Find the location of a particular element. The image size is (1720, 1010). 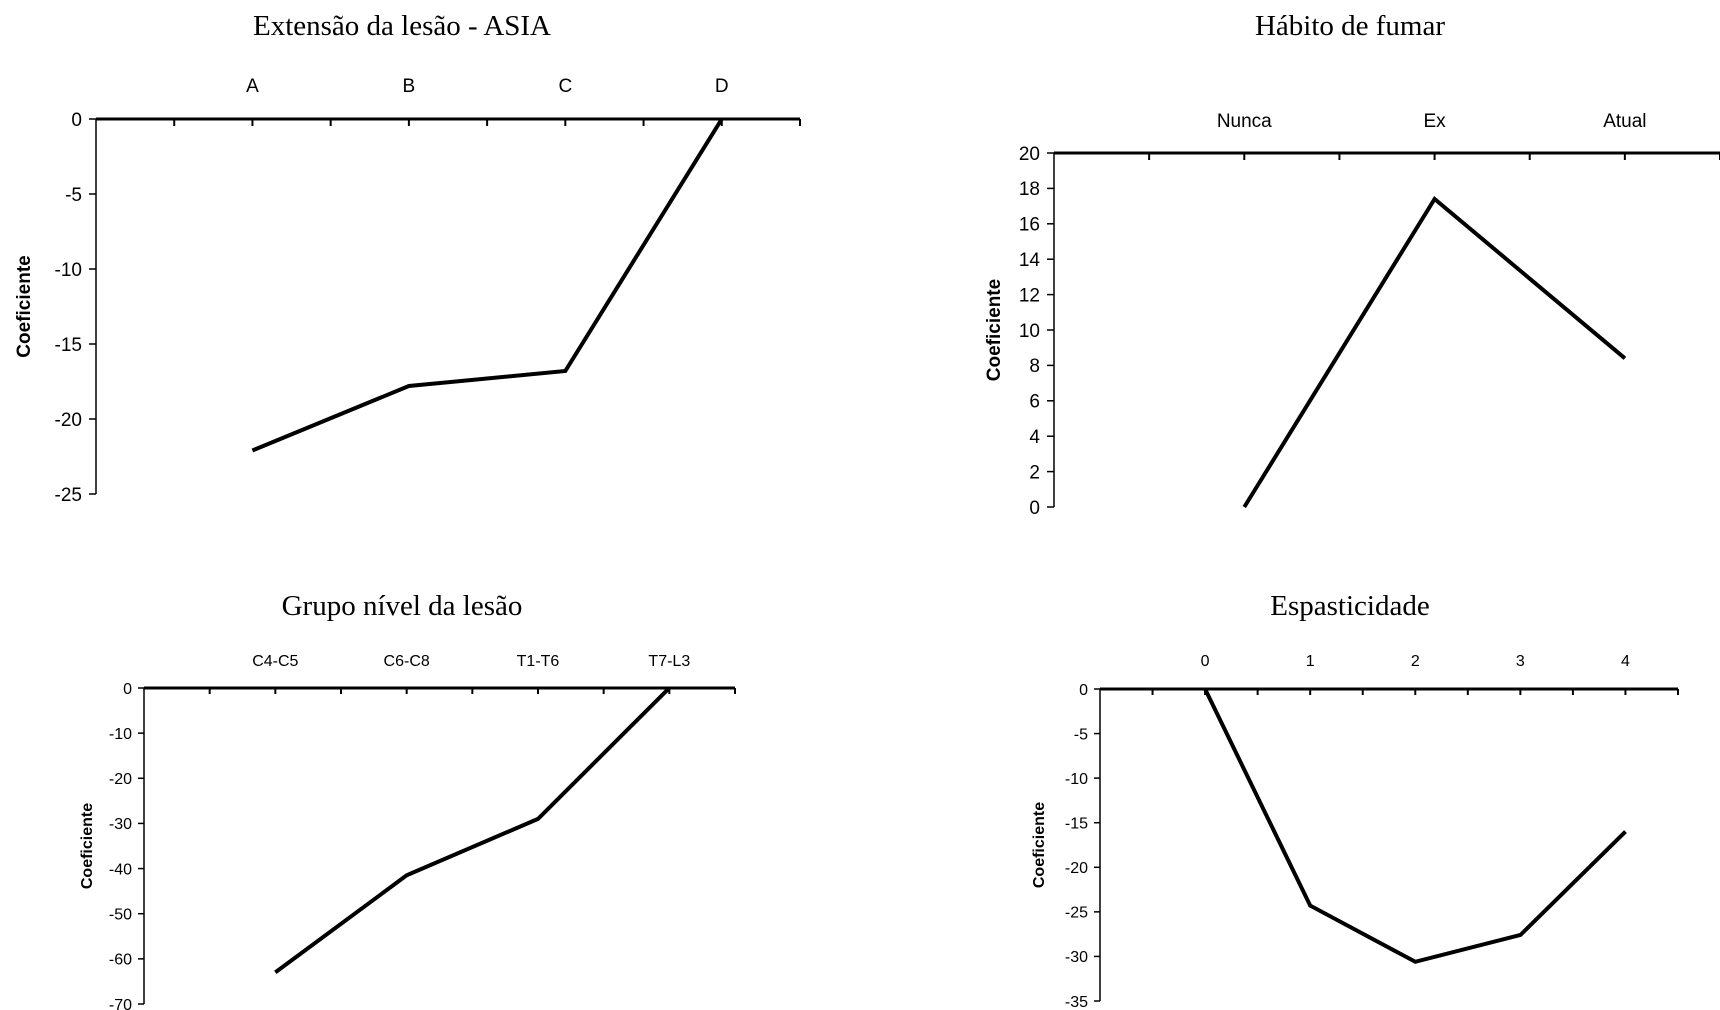

chart-title: Hábito de fumar is located at coordinates (1350, 26).